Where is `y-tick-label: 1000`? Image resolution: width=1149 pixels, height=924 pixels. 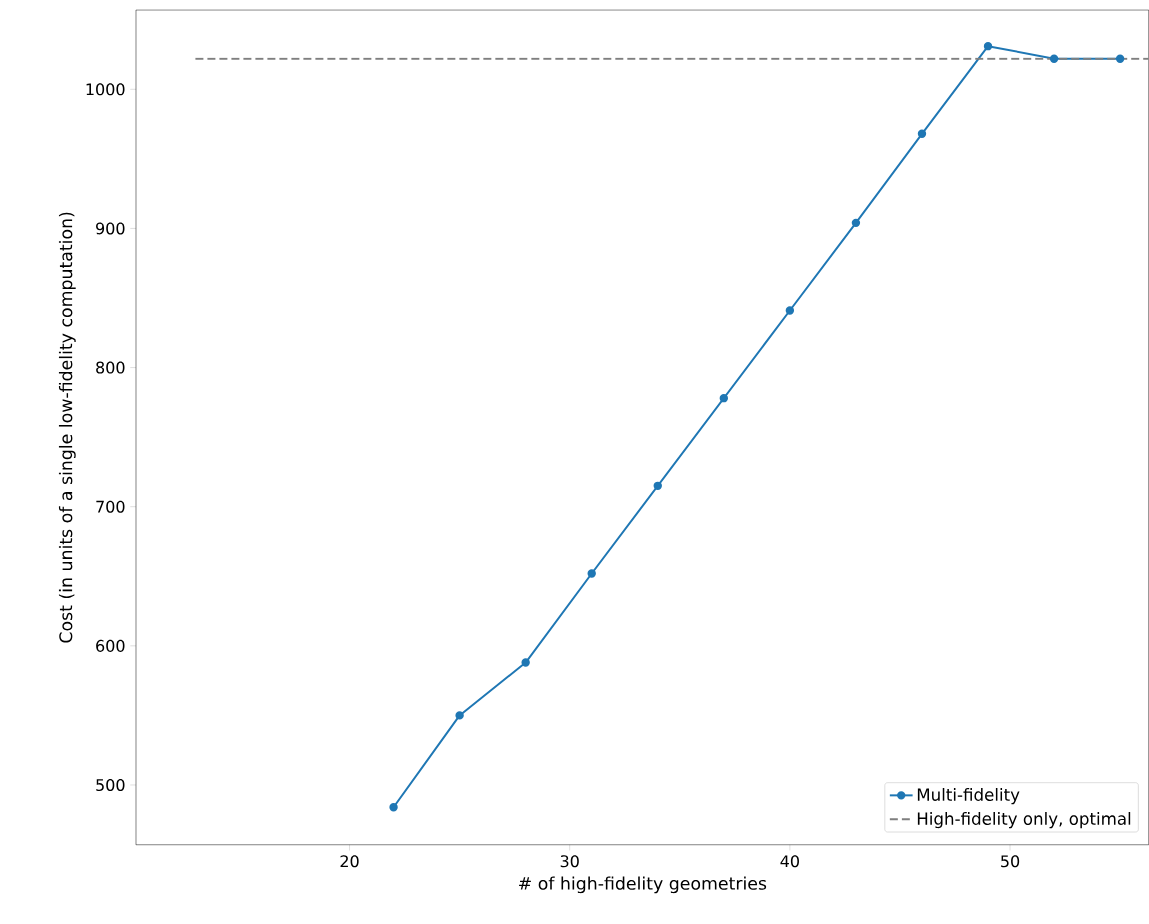 y-tick-label: 1000 is located at coordinates (105, 89).